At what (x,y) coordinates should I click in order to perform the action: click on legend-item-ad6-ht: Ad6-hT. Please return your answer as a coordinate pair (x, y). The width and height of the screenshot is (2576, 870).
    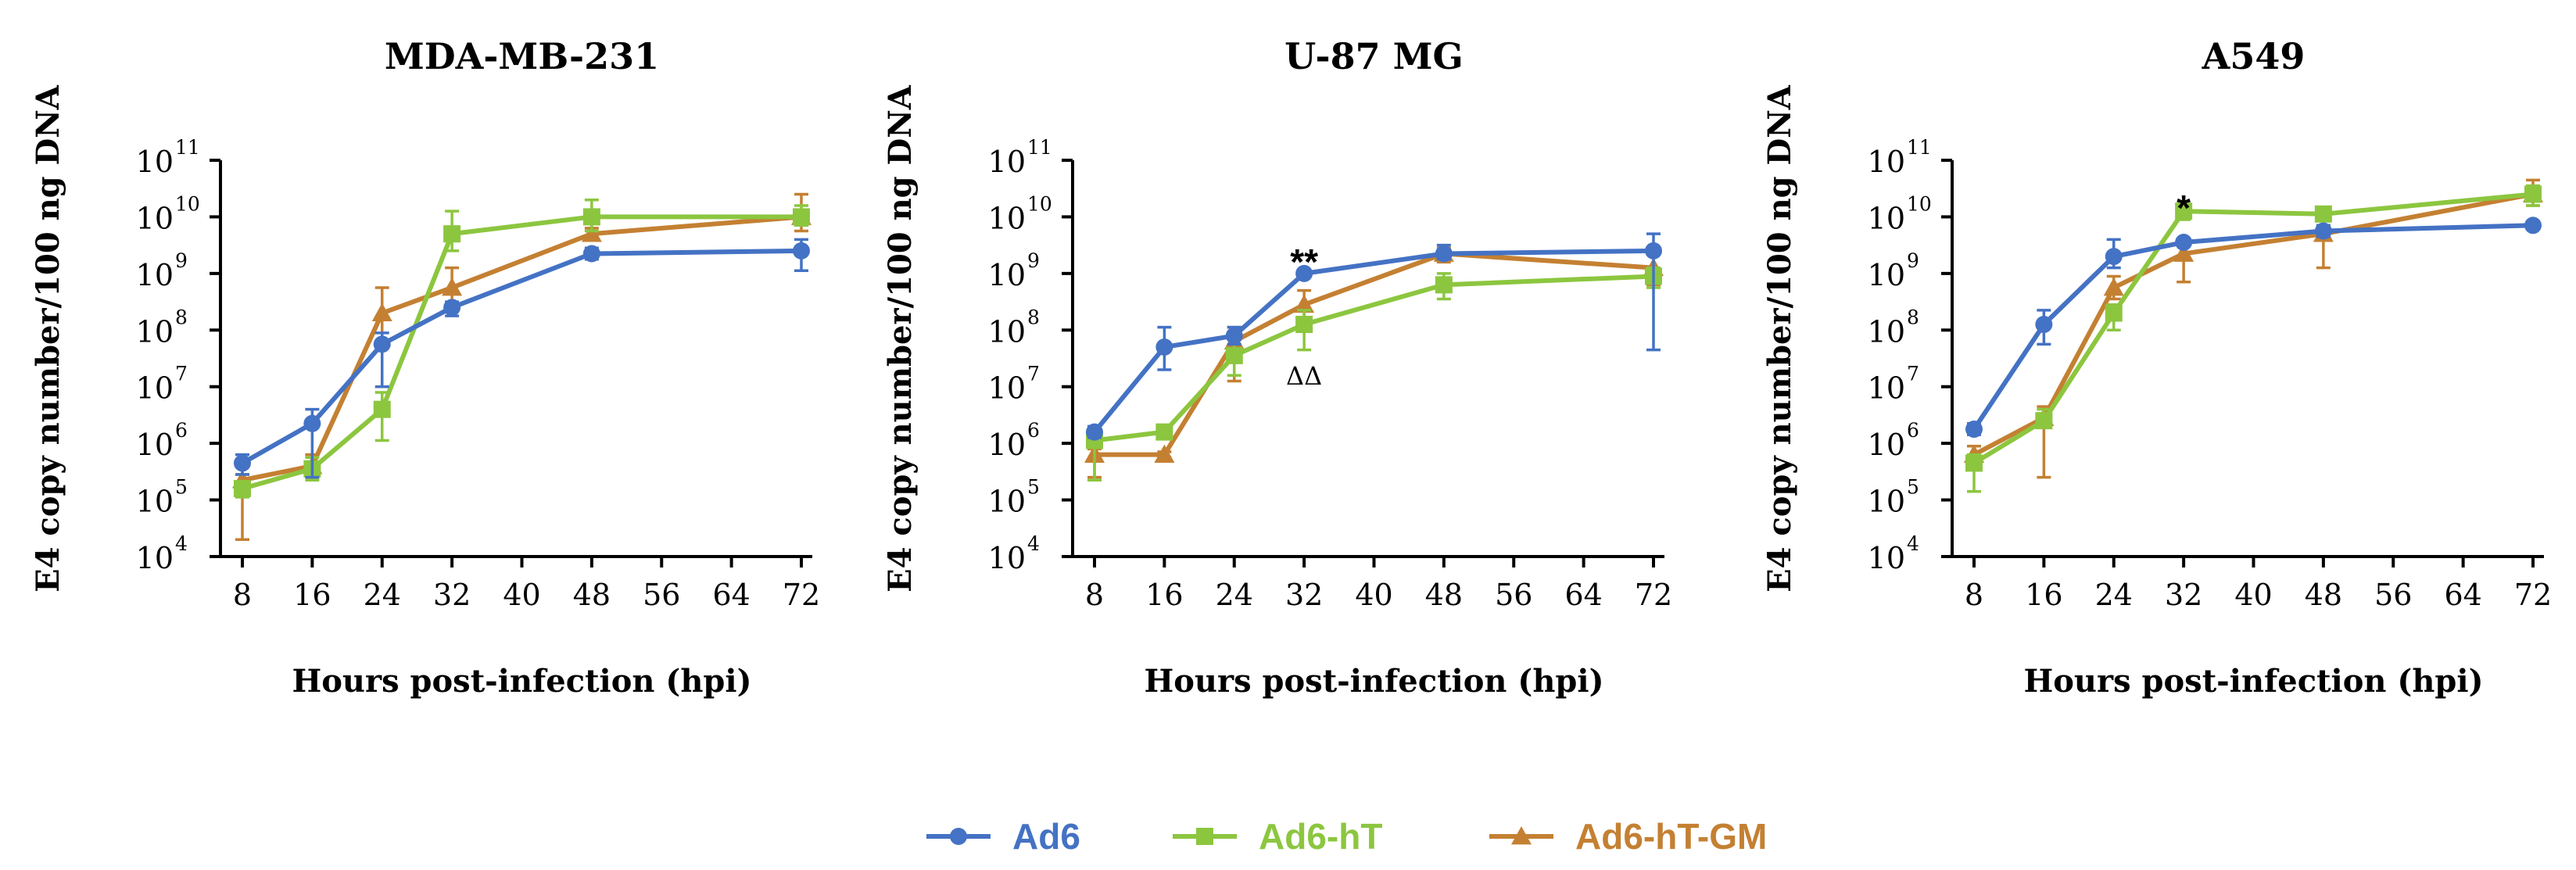
    Looking at the image, I should click on (1277, 836).